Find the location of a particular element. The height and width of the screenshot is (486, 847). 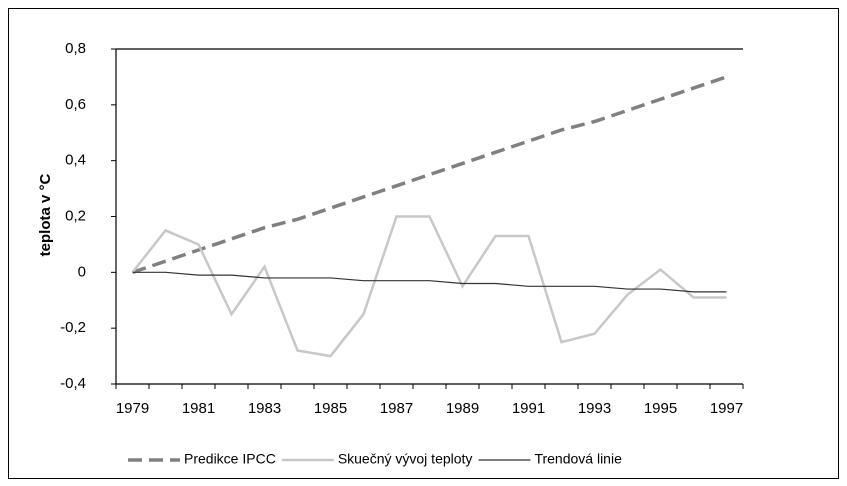

x-tick-label: 1997 is located at coordinates (726, 408).